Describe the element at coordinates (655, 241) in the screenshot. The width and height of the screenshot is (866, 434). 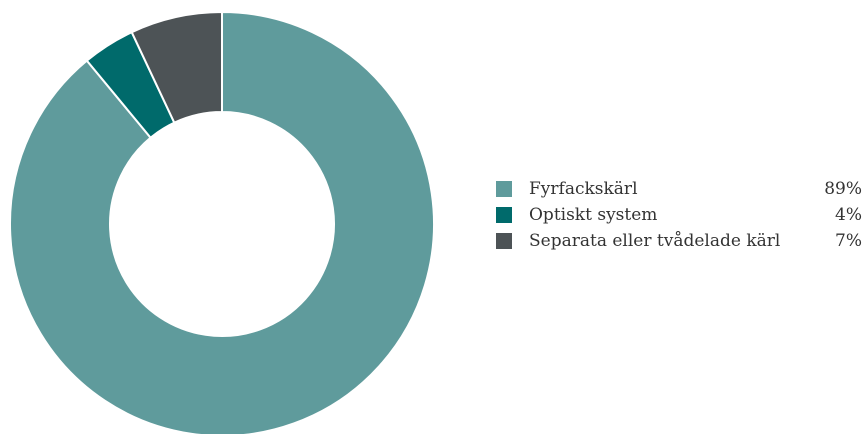
I see `legend-label: Separata eller tvådelade kärl` at that location.